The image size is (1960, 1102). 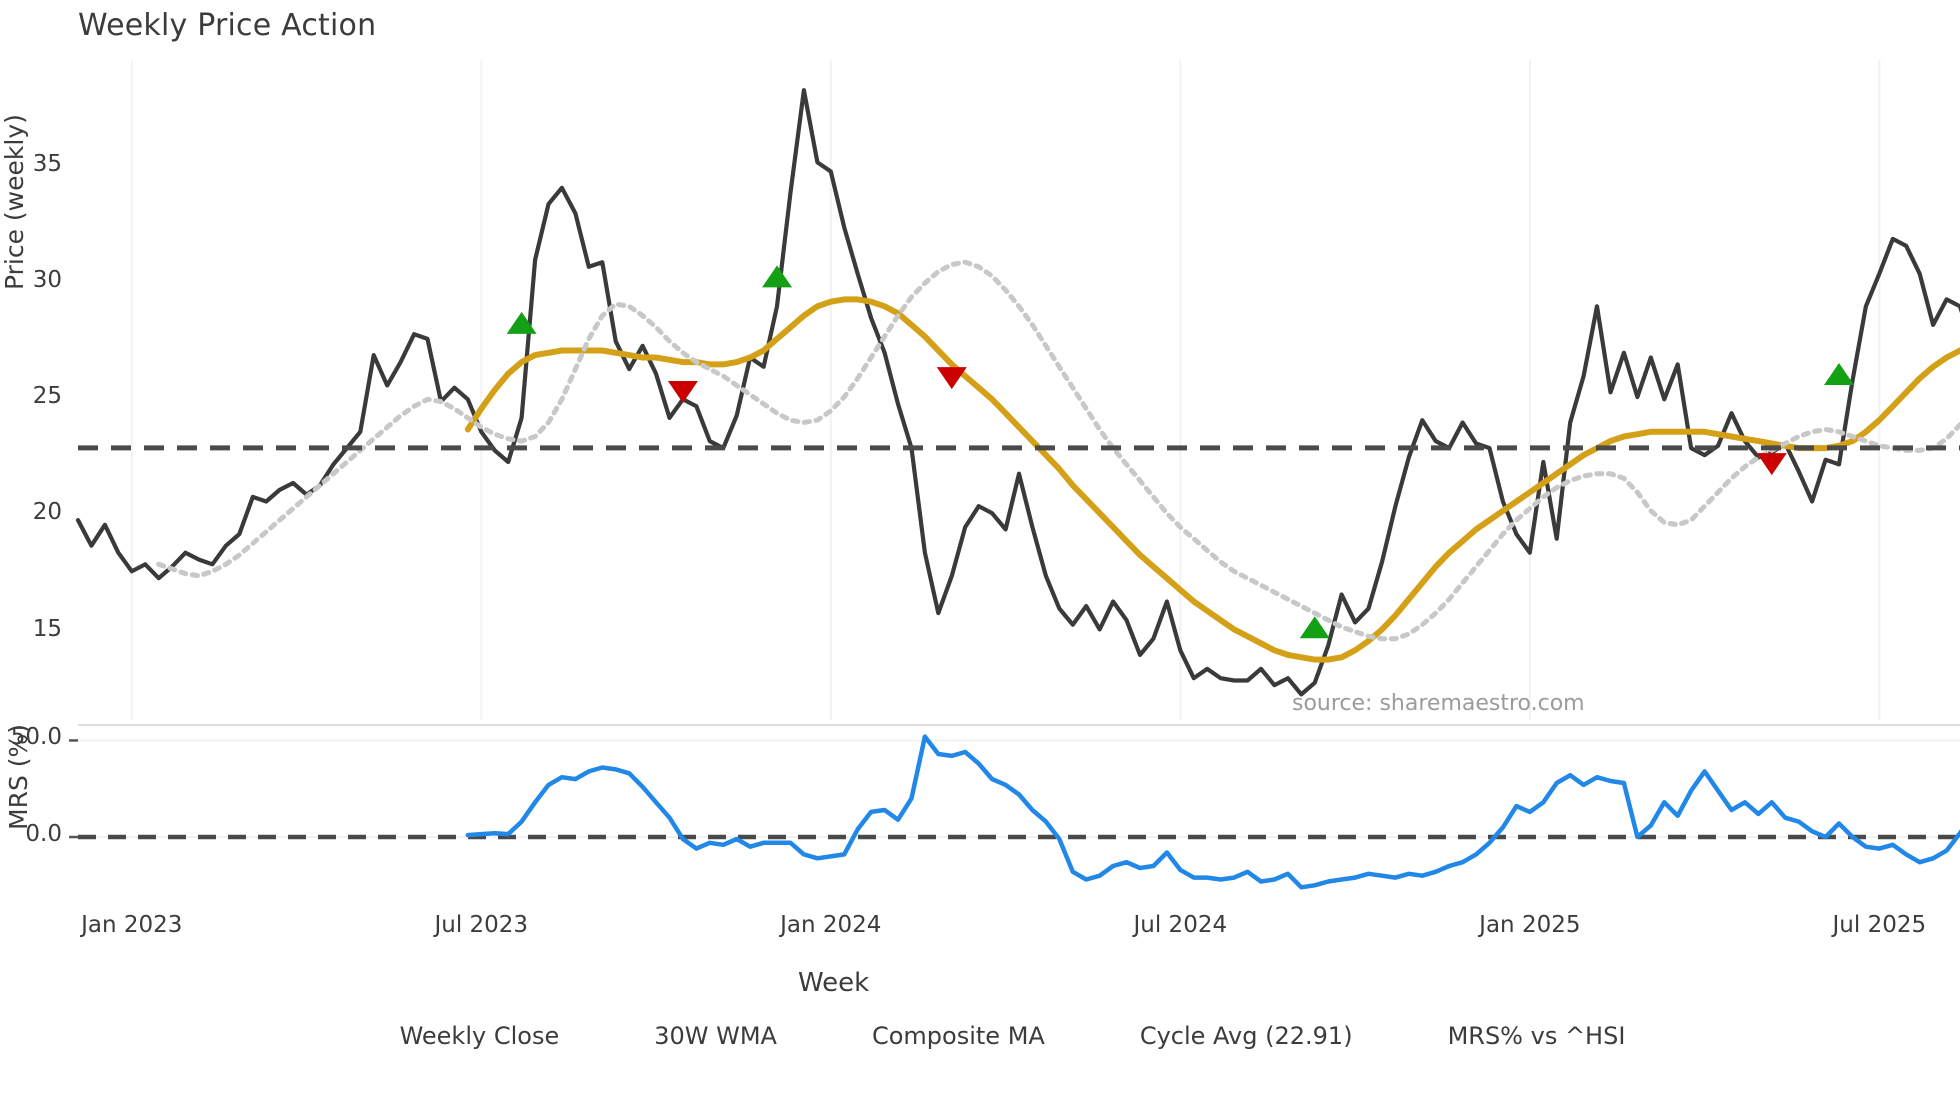 I want to click on x-axis-label: Week, so click(x=834, y=983).